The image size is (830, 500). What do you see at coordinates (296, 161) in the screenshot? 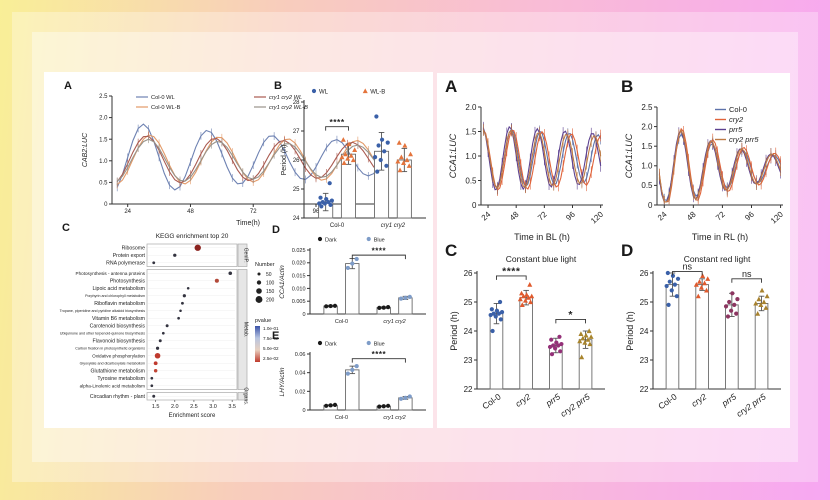
I see `svg-text: 26` at bounding box center [296, 161].